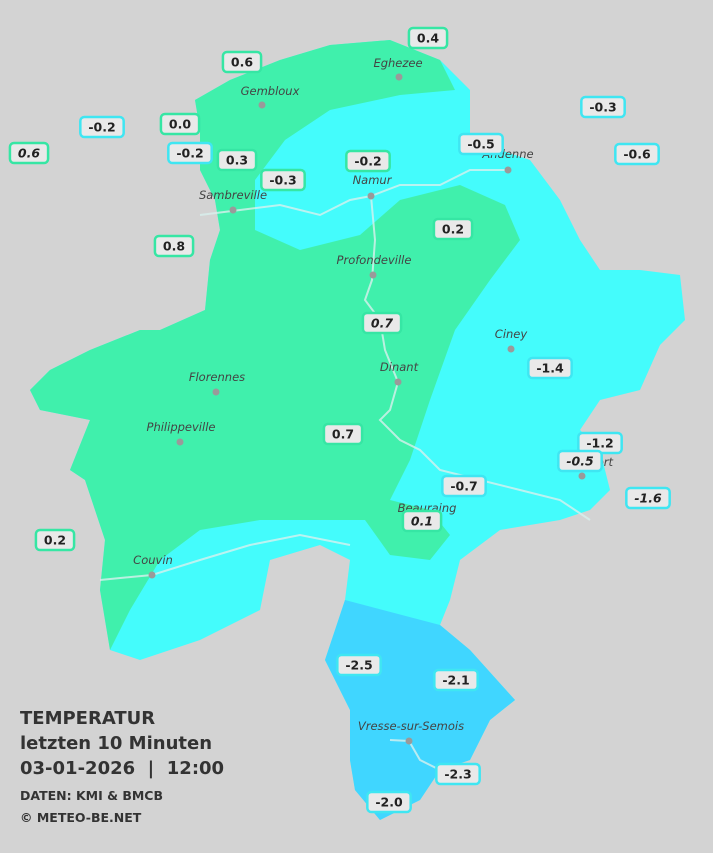 This screenshot has width=713, height=853. Describe the element at coordinates (116, 743) in the screenshot. I see `subtitle: letzten 10 Minuten` at that location.